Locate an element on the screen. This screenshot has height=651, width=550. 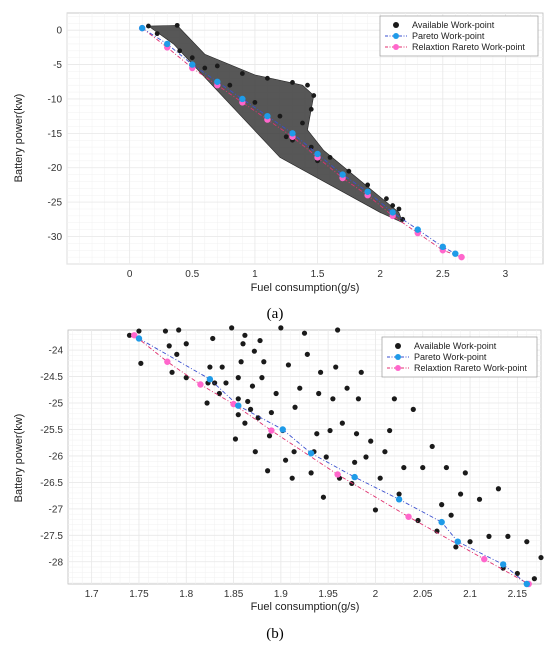
y-tick-label: -10 is located at coordinates (55, 99).